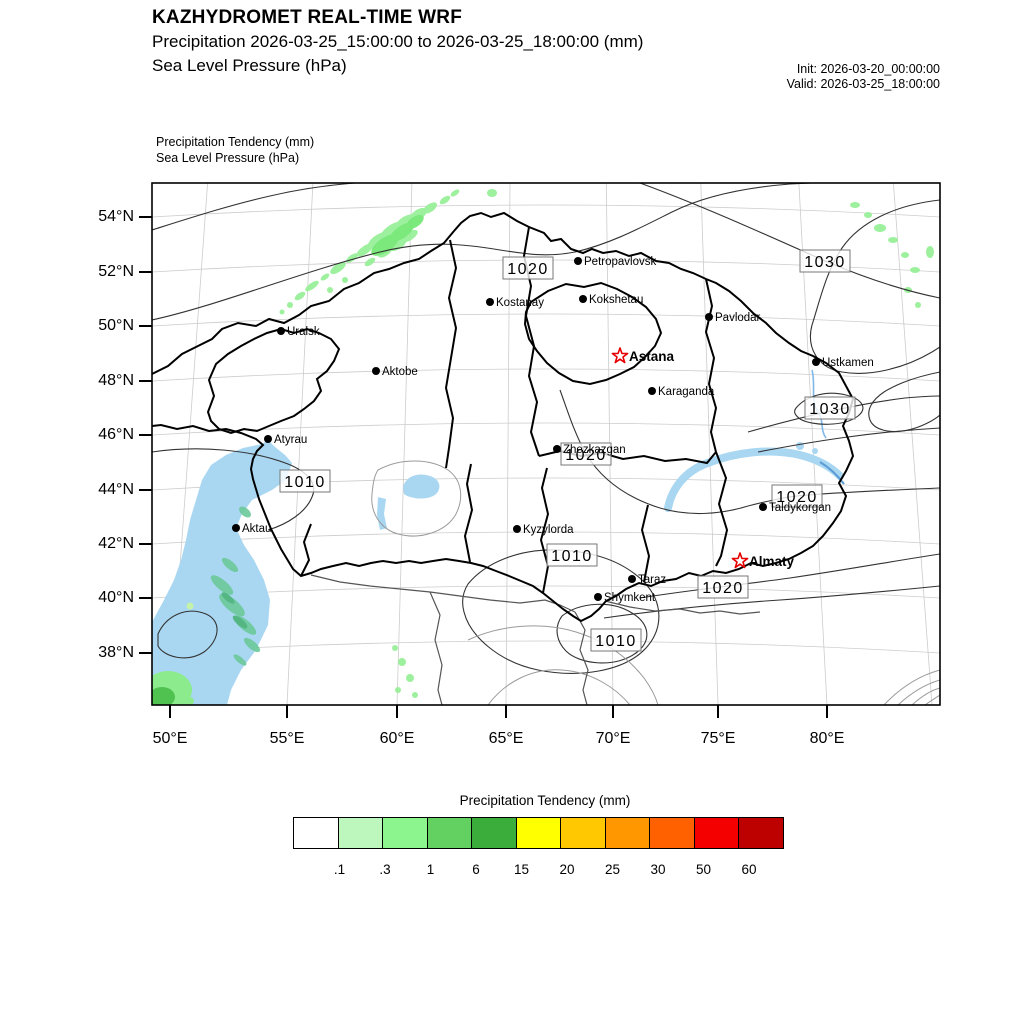 Image resolution: width=1024 pixels, height=1024 pixels. What do you see at coordinates (116, 434) in the screenshot?
I see `lat-tick-label: 46°N` at bounding box center [116, 434].